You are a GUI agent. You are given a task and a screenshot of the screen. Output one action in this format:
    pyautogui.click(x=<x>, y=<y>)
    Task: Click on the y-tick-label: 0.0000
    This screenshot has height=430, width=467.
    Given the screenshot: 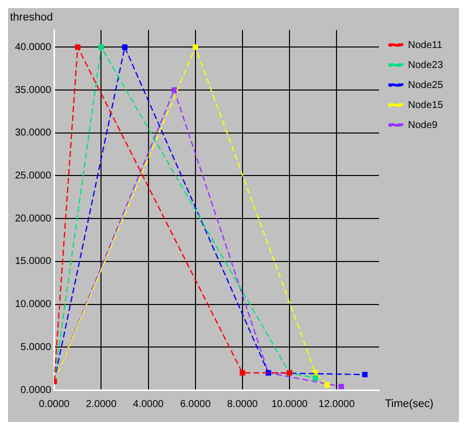 What is the action you would take?
    pyautogui.click(x=36, y=390)
    